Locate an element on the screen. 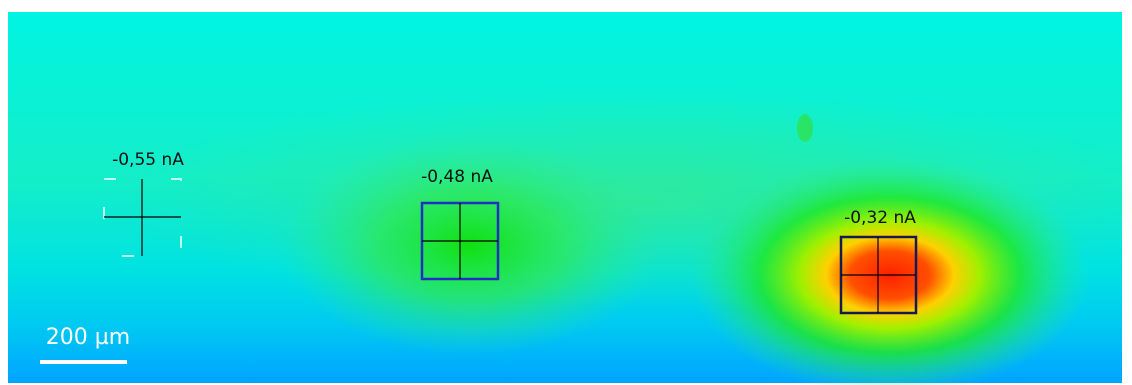 The width and height of the screenshot is (1132, 385). marker-label: -0,48 nA is located at coordinates (457, 177).